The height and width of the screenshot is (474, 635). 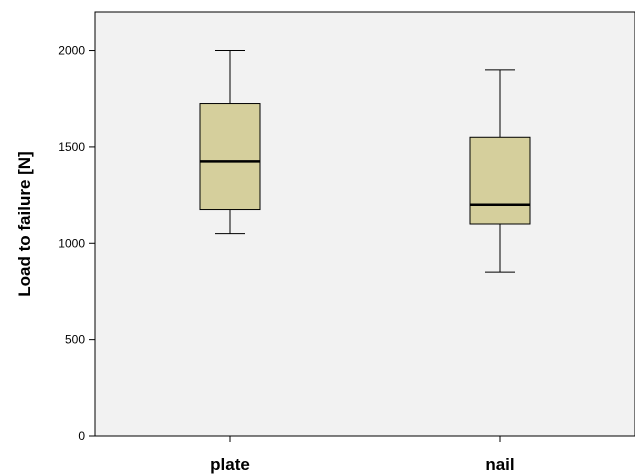 What do you see at coordinates (81, 436) in the screenshot?
I see `y-tick-label: 0` at bounding box center [81, 436].